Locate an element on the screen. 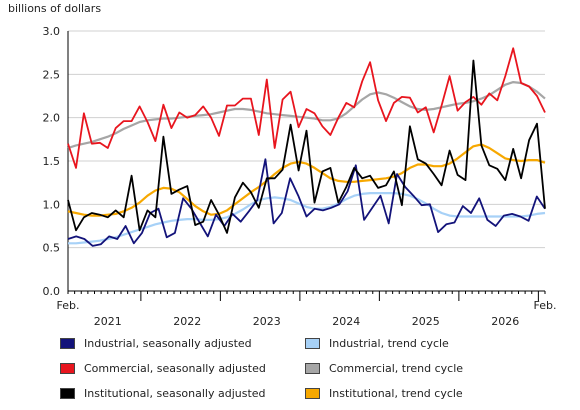  y-tick-label: 0.5 is located at coordinates (52, 248).